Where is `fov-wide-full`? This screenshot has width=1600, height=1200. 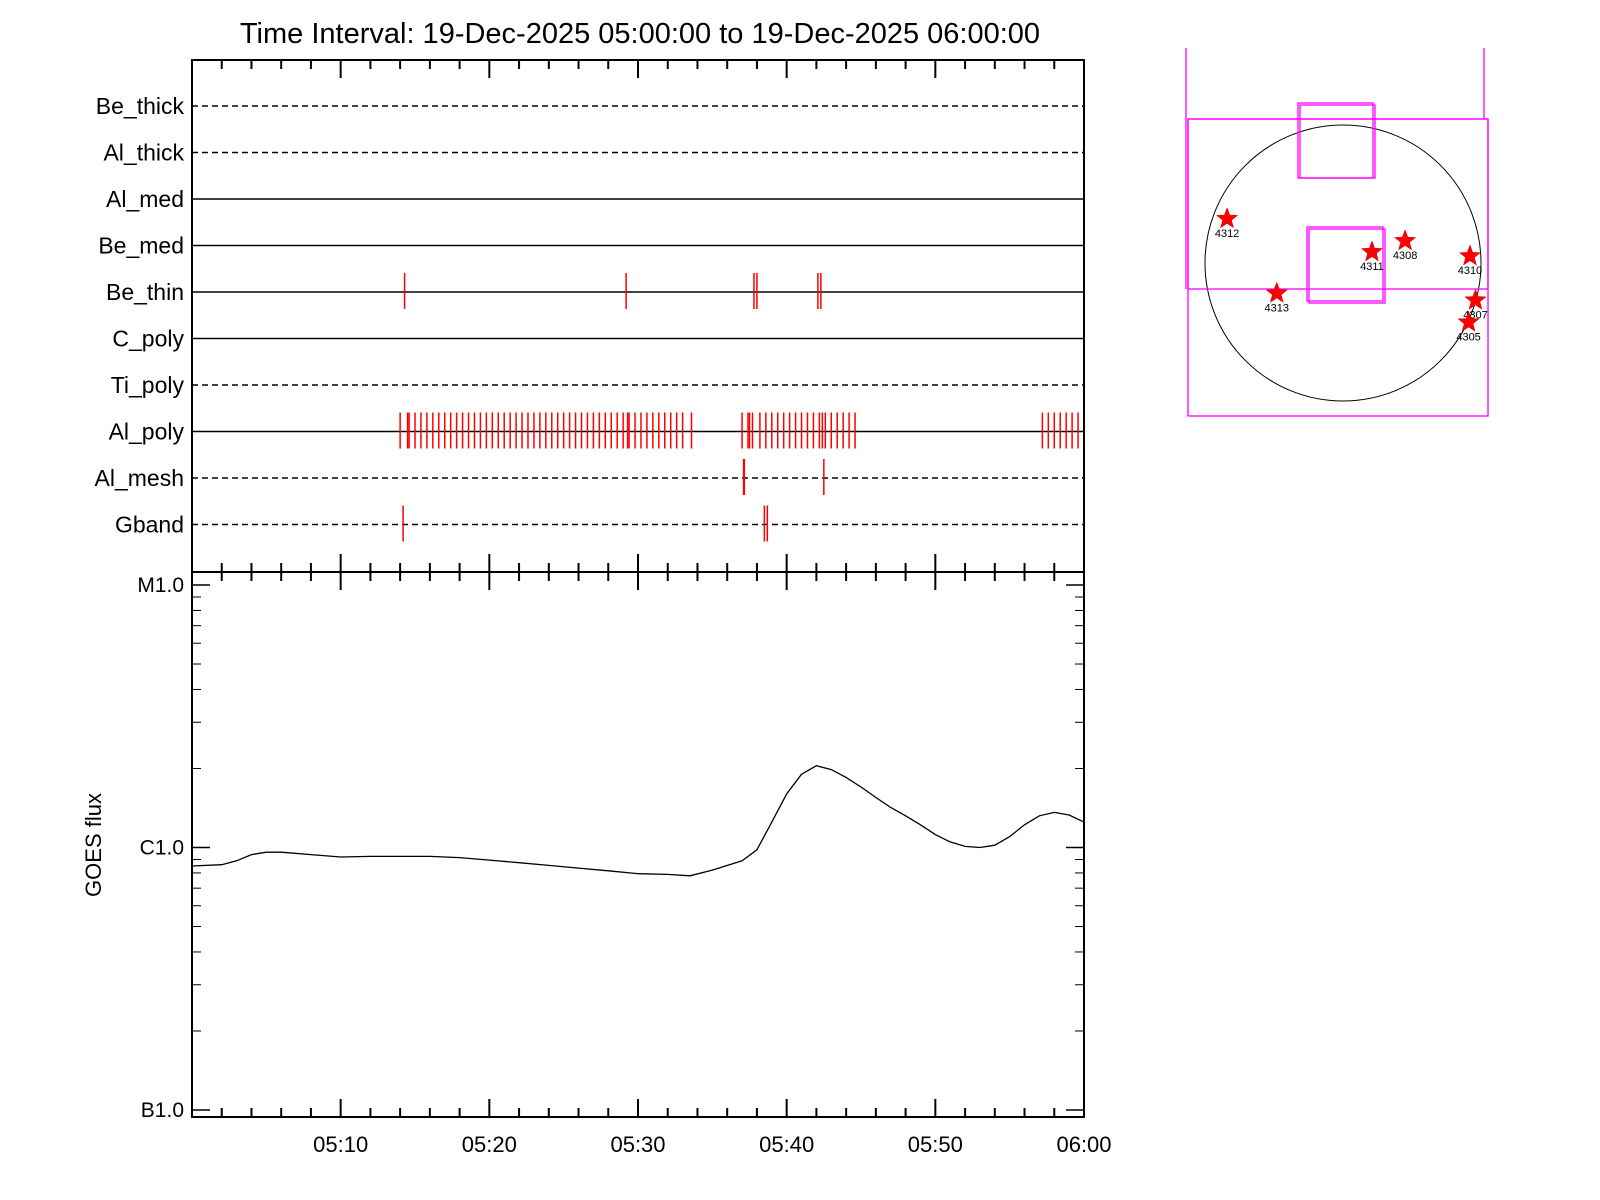 fov-wide-full is located at coordinates (1338, 267).